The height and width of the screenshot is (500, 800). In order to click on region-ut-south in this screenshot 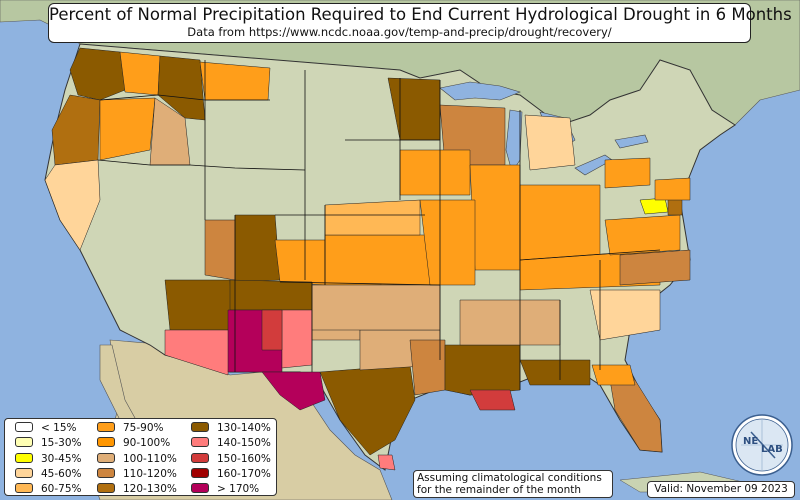, I will do `click(220, 250)`.